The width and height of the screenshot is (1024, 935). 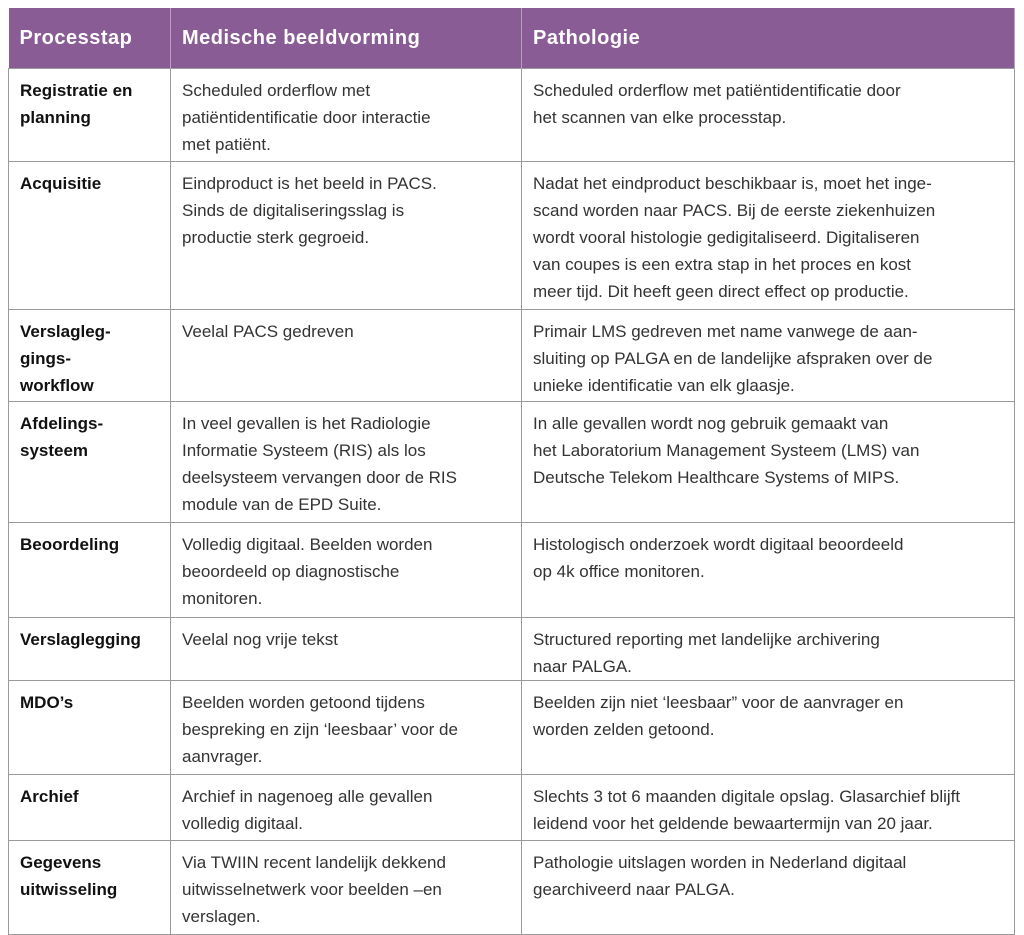 What do you see at coordinates (346, 649) in the screenshot?
I see `text-cell: Veelal nog vrije tekst` at bounding box center [346, 649].